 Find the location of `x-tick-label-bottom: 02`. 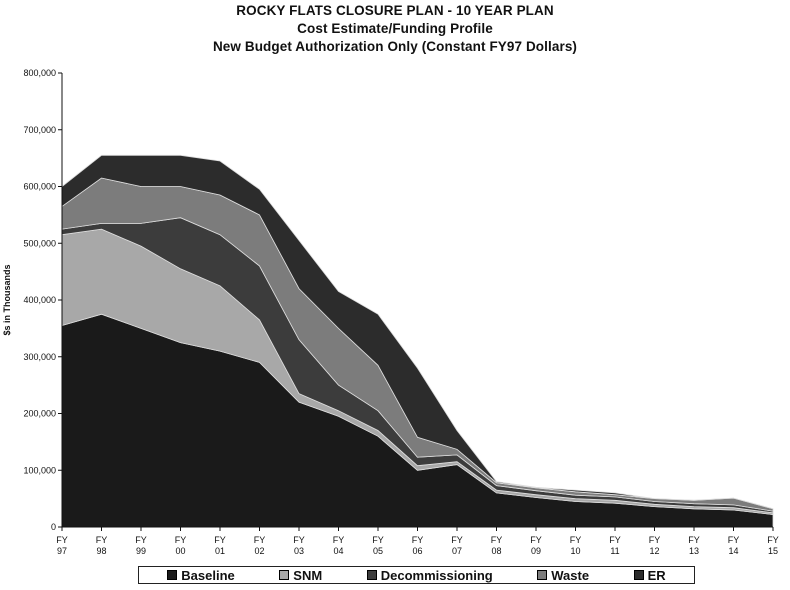

x-tick-label-bottom: 02 is located at coordinates (259, 551).